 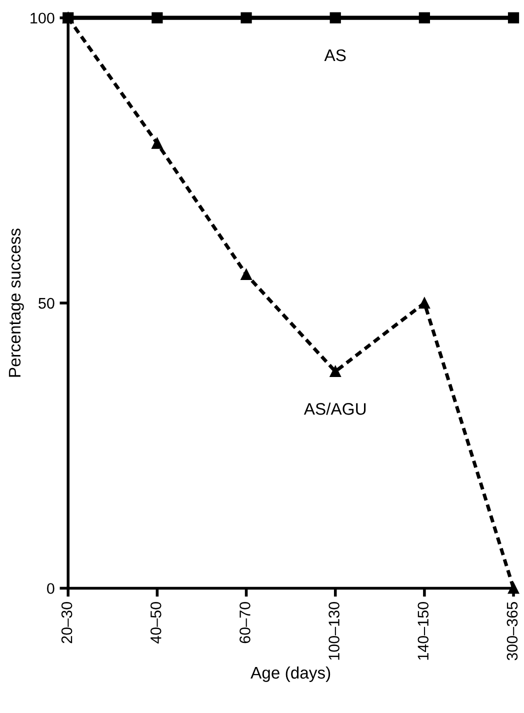 What do you see at coordinates (245, 623) in the screenshot?
I see `x-tick-label: 60–70` at bounding box center [245, 623].